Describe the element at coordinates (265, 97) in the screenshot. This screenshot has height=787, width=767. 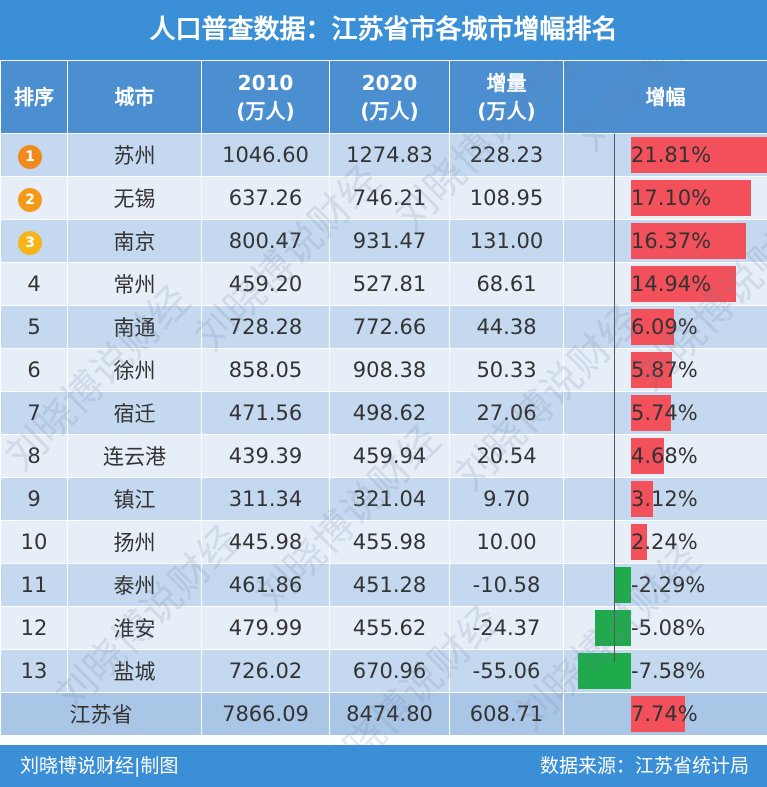
I see `header-2010: 2010 (万人)` at that location.